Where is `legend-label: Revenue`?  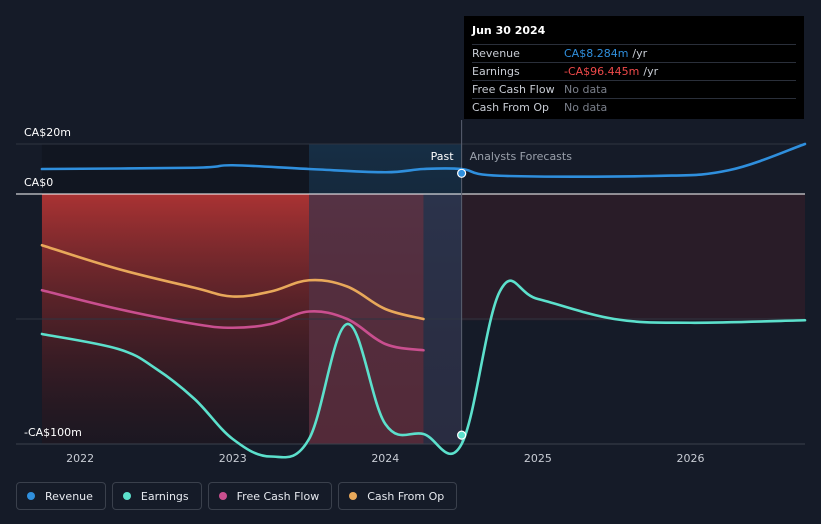 legend-label: Revenue is located at coordinates (69, 496).